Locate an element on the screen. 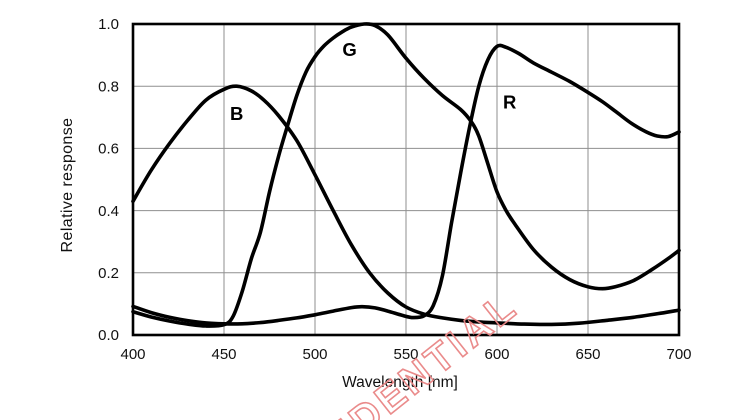 The image size is (750, 420). curve-label-r: R is located at coordinates (509, 101).